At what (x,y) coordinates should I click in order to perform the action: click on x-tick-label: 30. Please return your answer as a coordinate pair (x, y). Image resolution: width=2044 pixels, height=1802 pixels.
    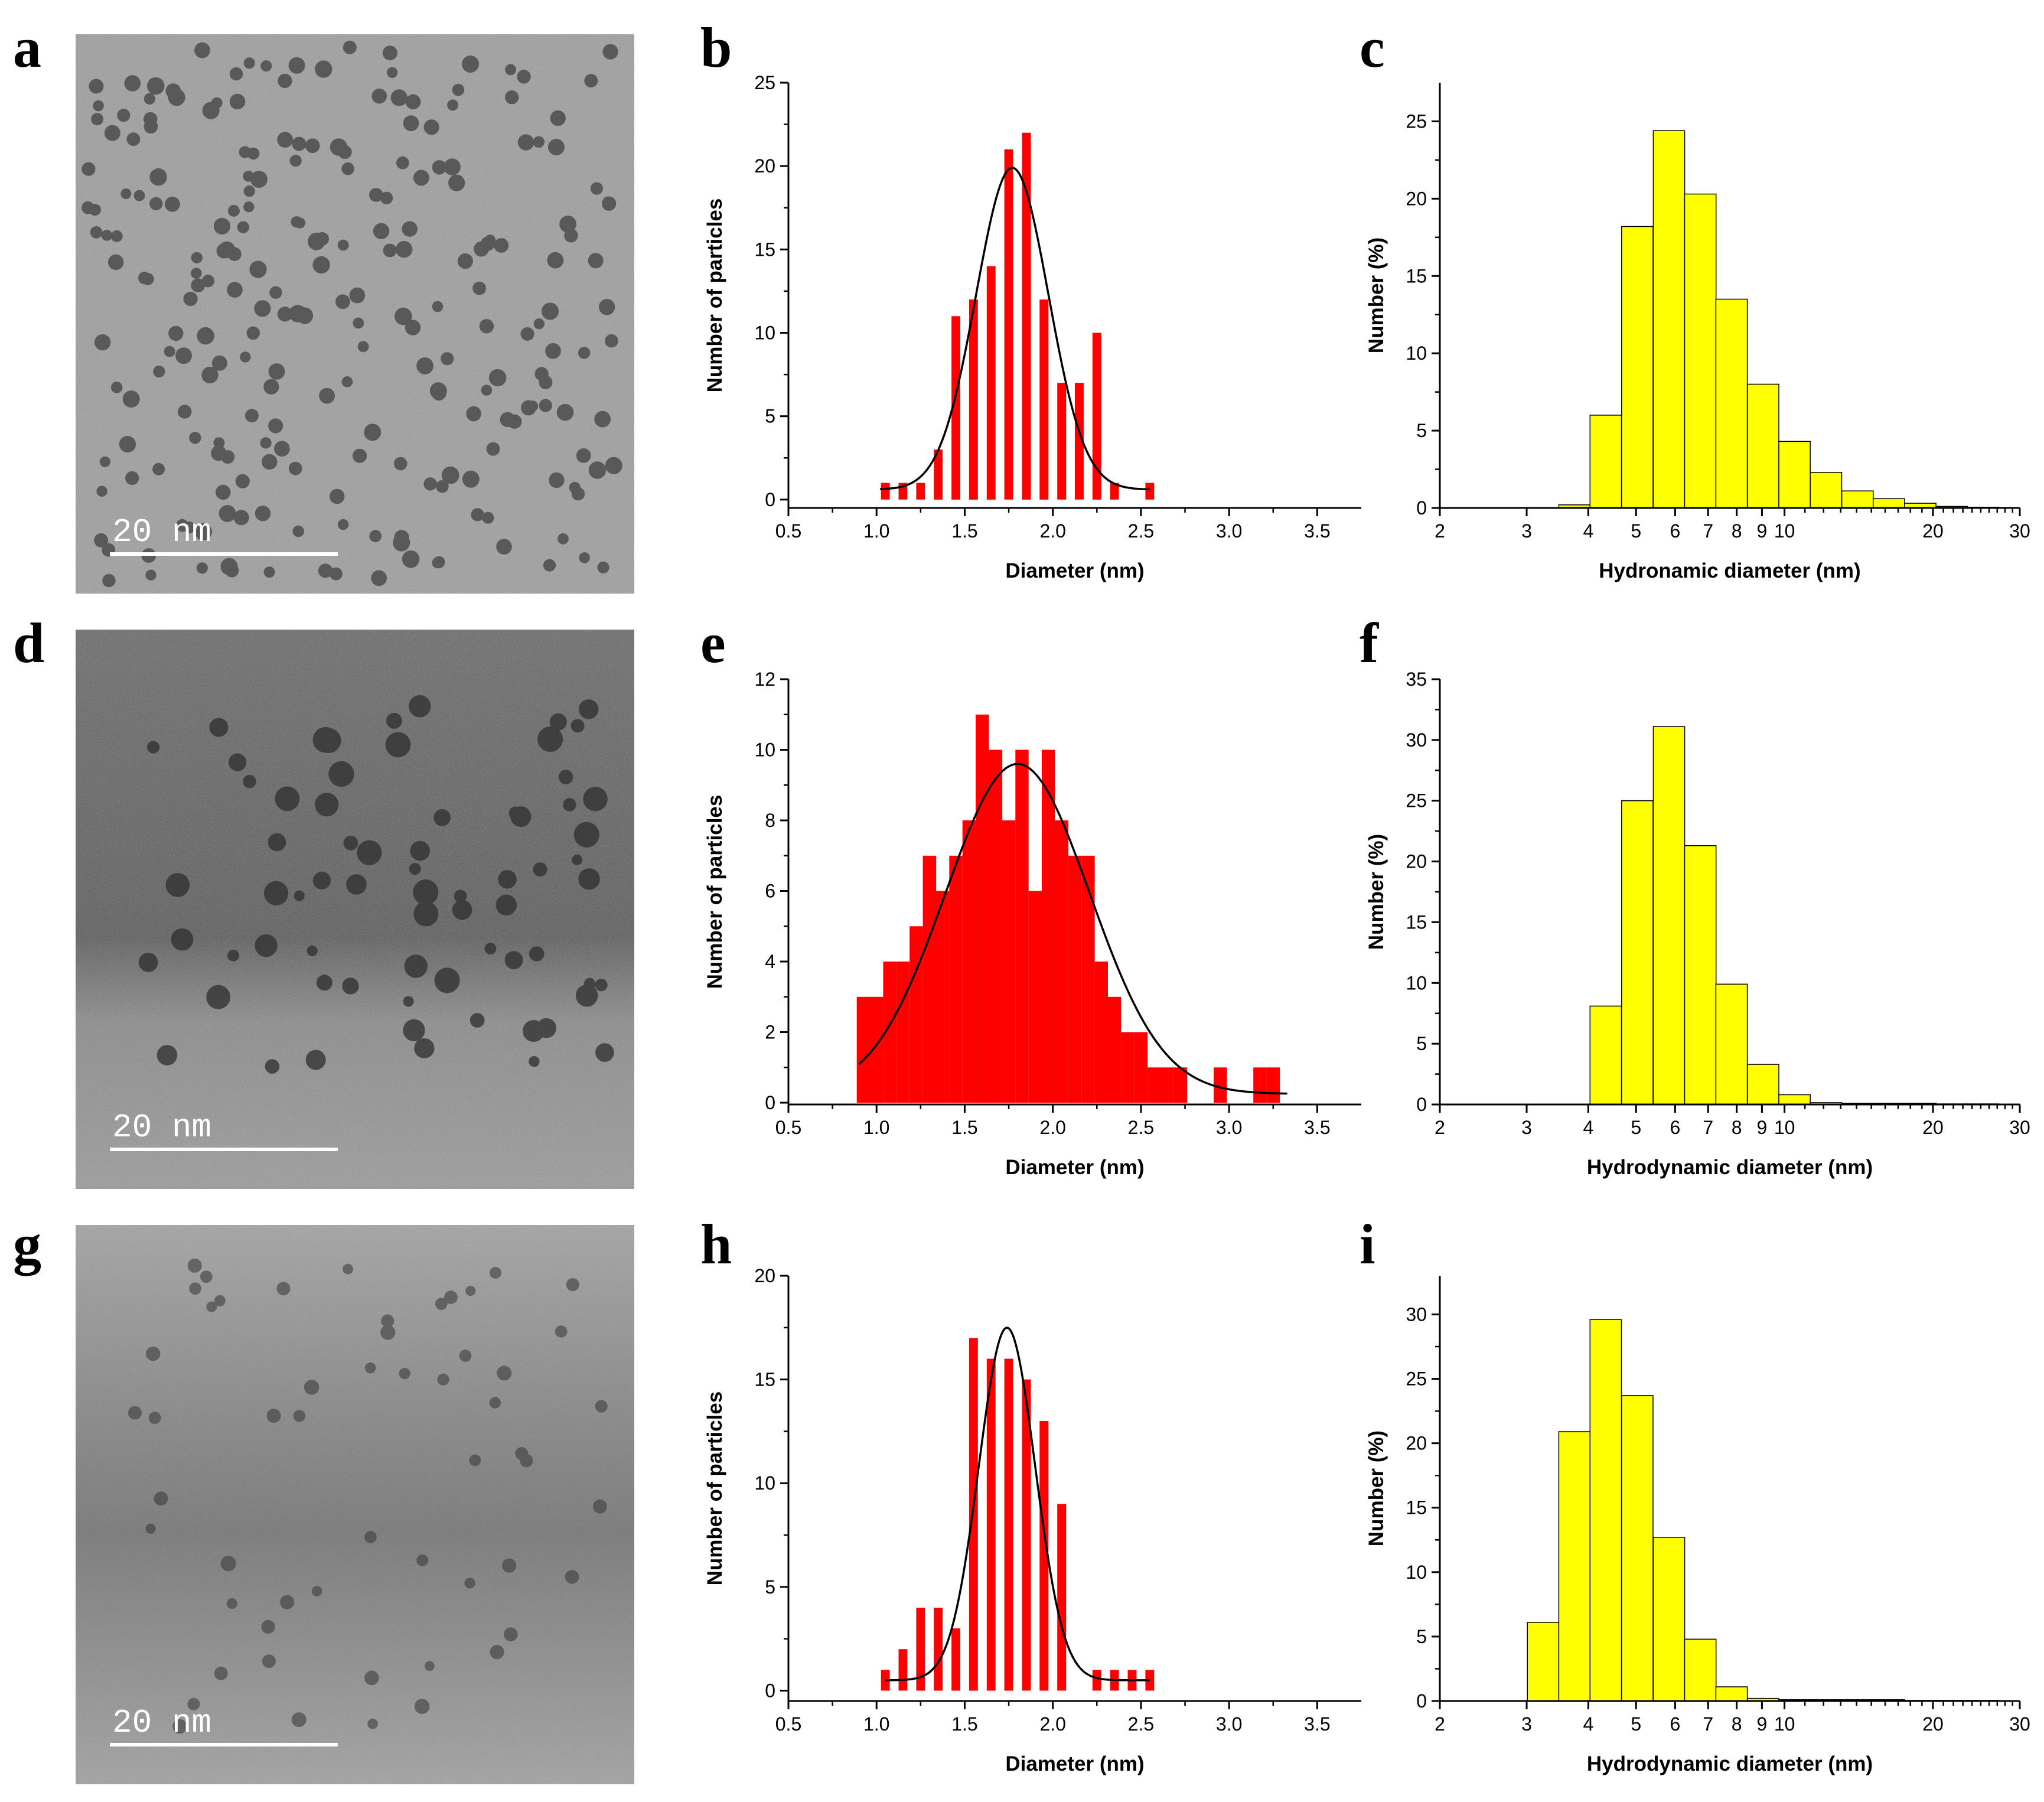
    Looking at the image, I should click on (2020, 1127).